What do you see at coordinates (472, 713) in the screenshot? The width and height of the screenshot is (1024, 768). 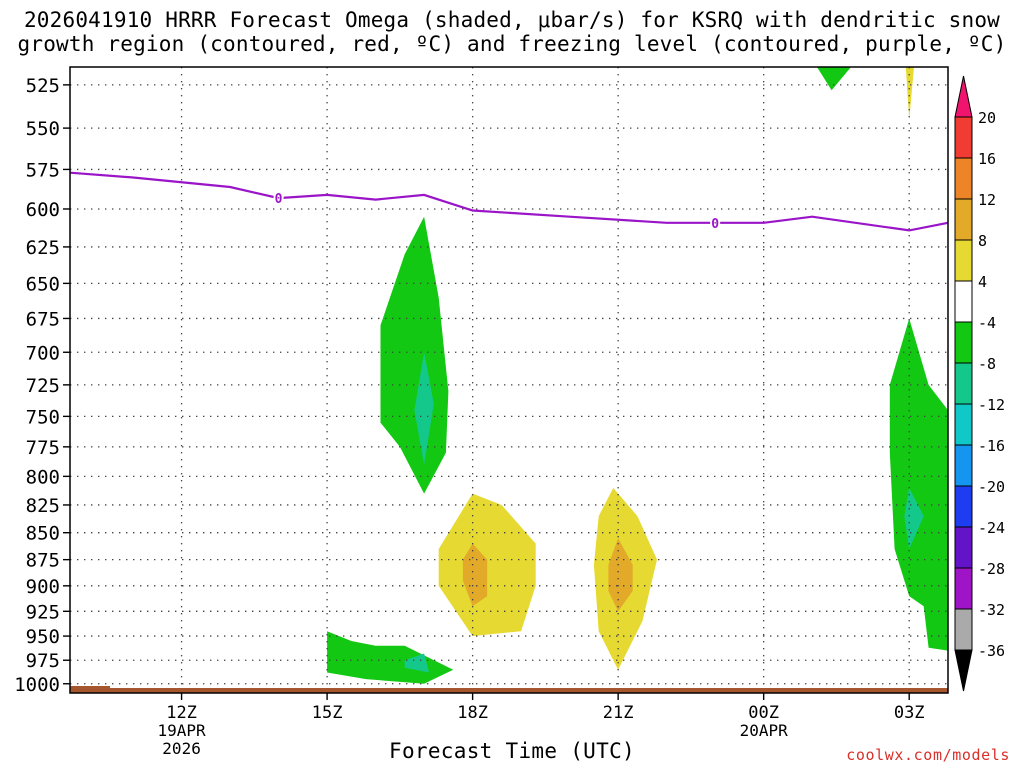 I see `x-tick-label-18Z: 18Z` at bounding box center [472, 713].